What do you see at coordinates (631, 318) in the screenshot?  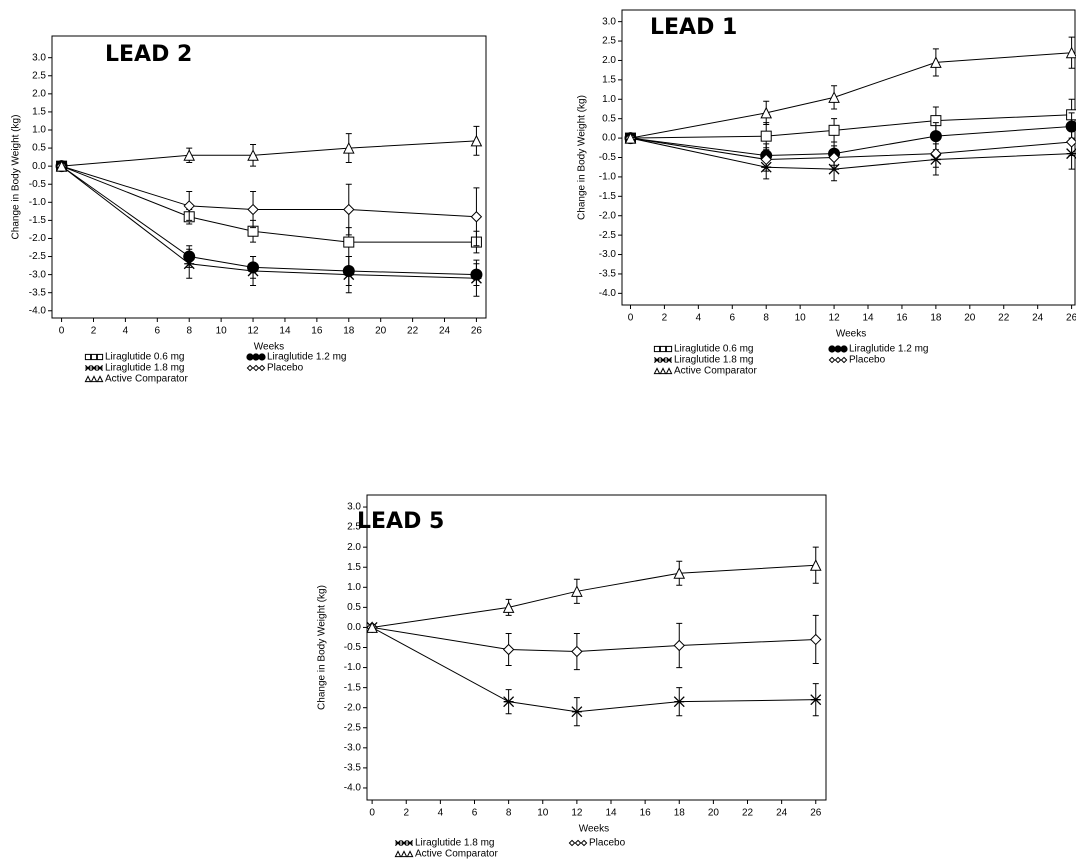 I see `x-tick-label: 0` at bounding box center [631, 318].